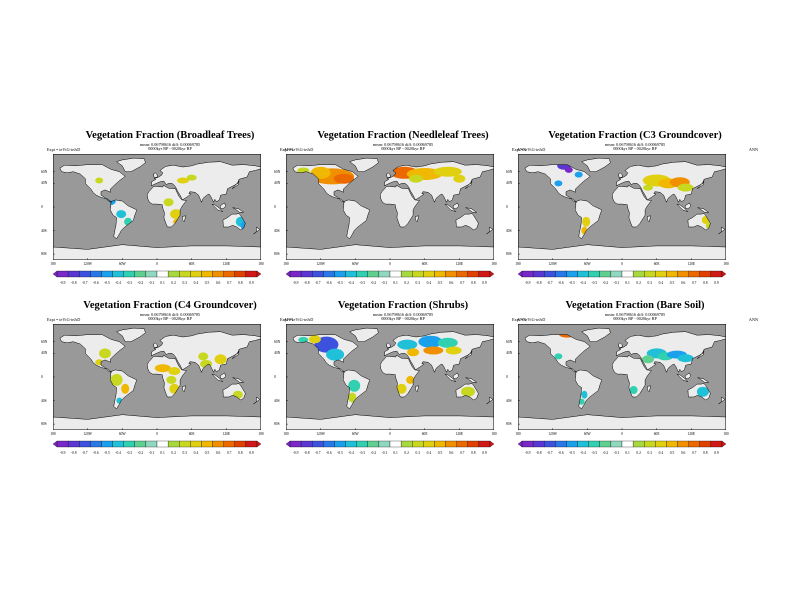 The image size is (800, 600). What do you see at coordinates (64, 319) in the screenshot?
I see `experiment-label: Expt = teVtG-teJsD` at bounding box center [64, 319].